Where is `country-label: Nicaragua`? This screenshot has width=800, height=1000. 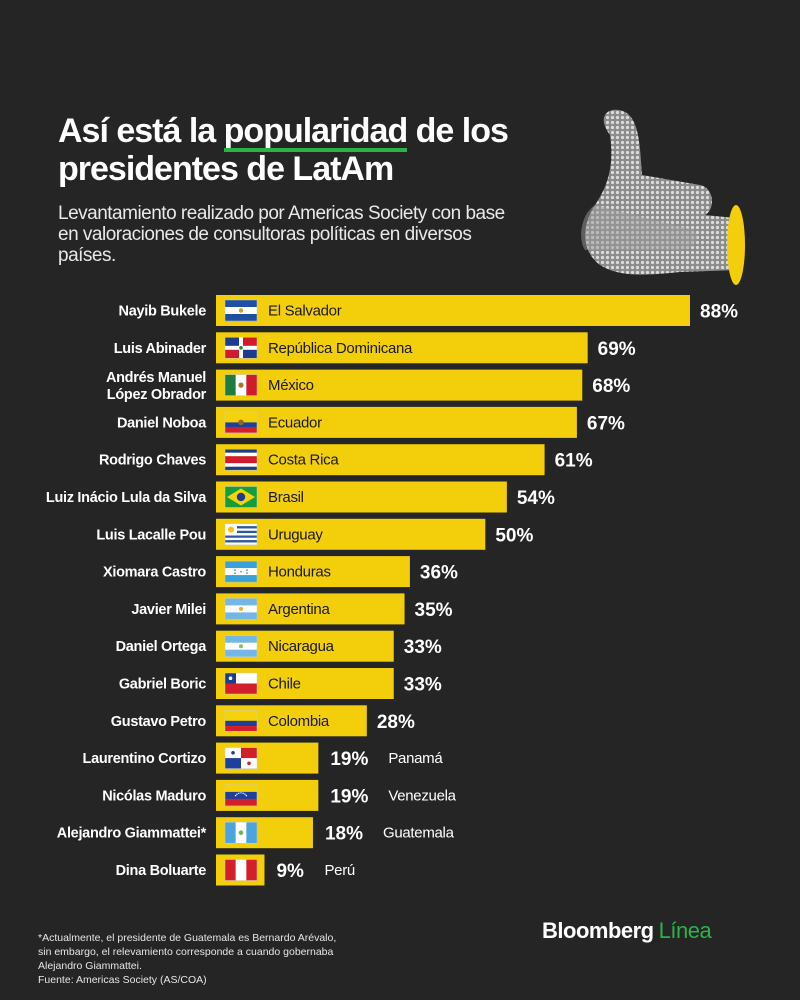
country-label: Nicaragua is located at coordinates (301, 646).